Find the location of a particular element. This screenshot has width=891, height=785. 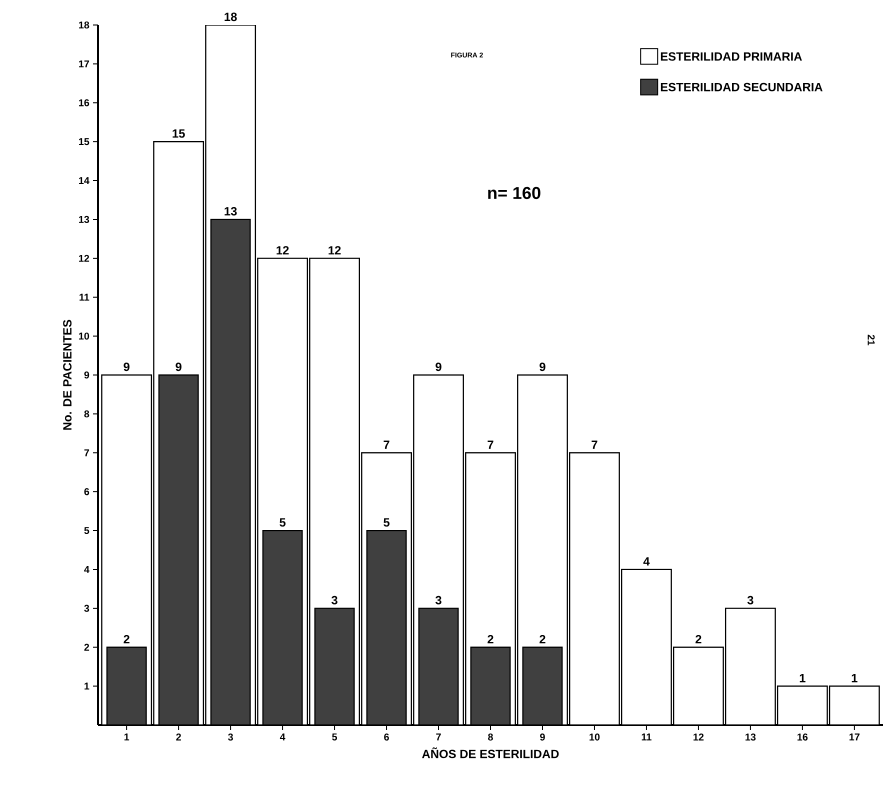

y-tick-label: 9 is located at coordinates (87, 375).